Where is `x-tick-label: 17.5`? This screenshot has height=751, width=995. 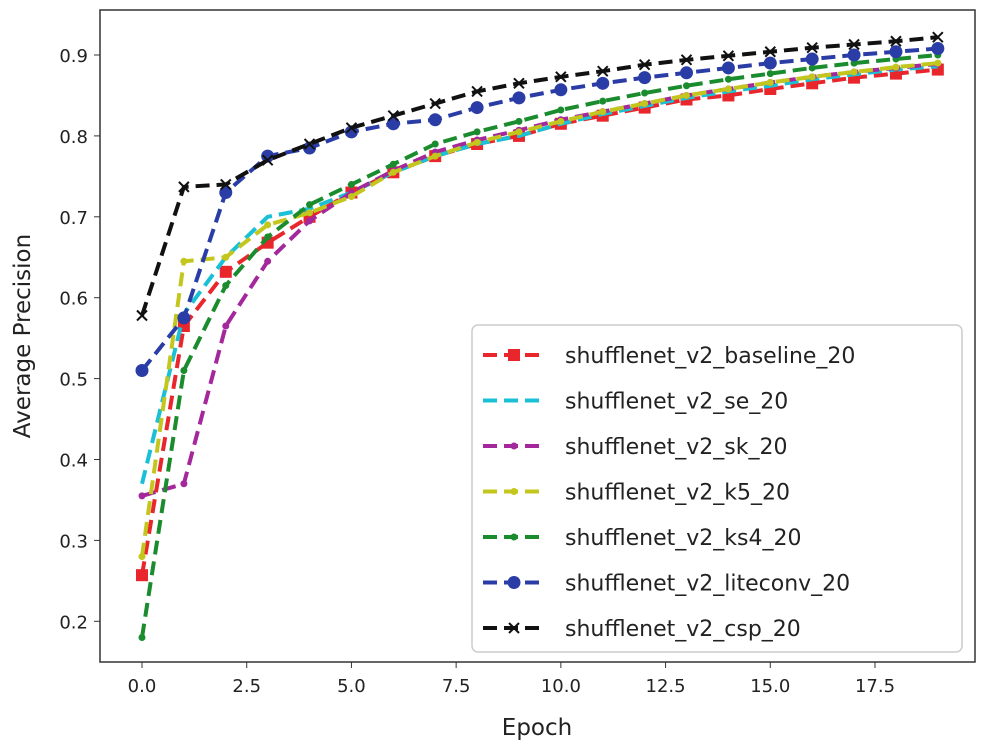
x-tick-label: 17.5 is located at coordinates (875, 686).